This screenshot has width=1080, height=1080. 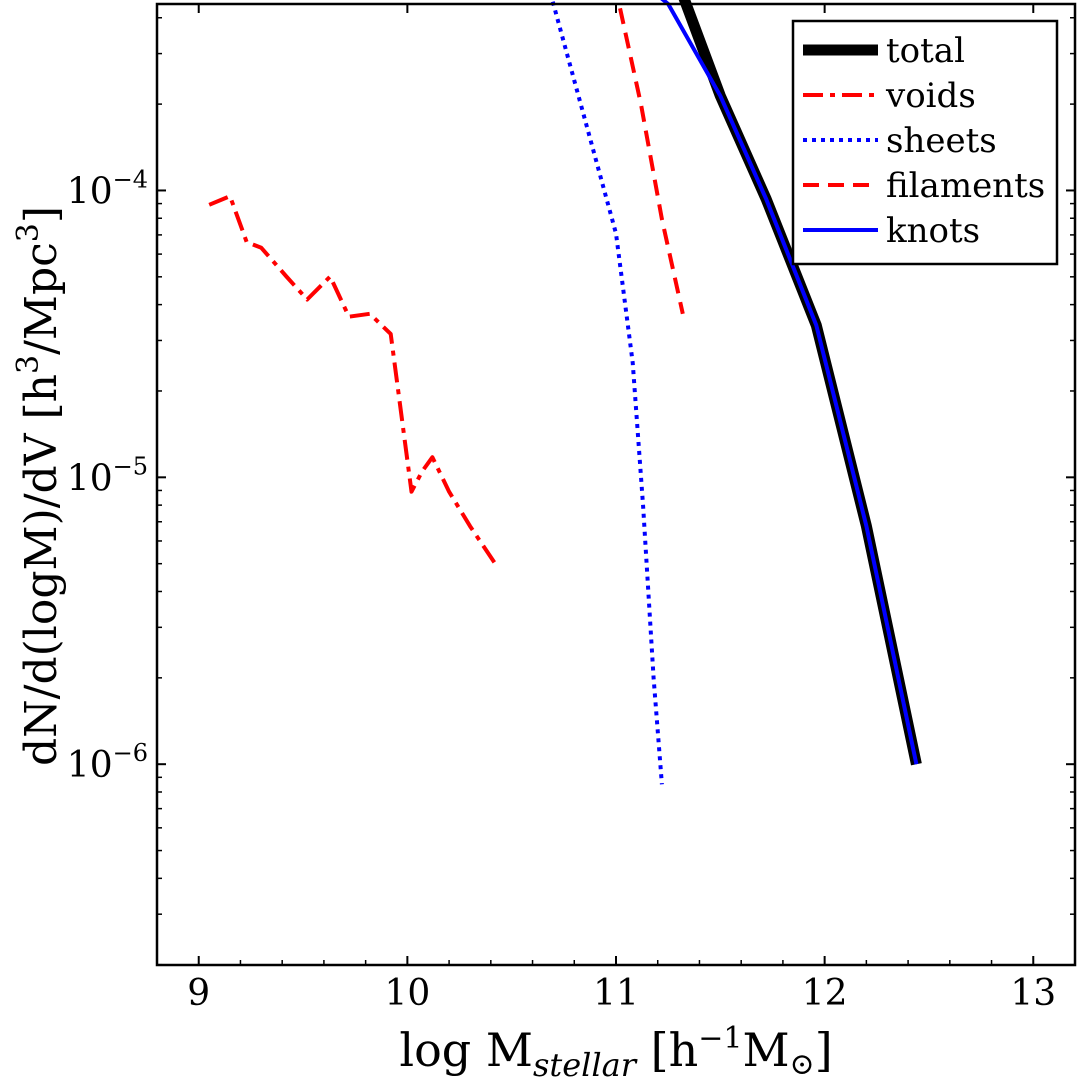 I want to click on legend-label-knots: knots, so click(x=933, y=231).